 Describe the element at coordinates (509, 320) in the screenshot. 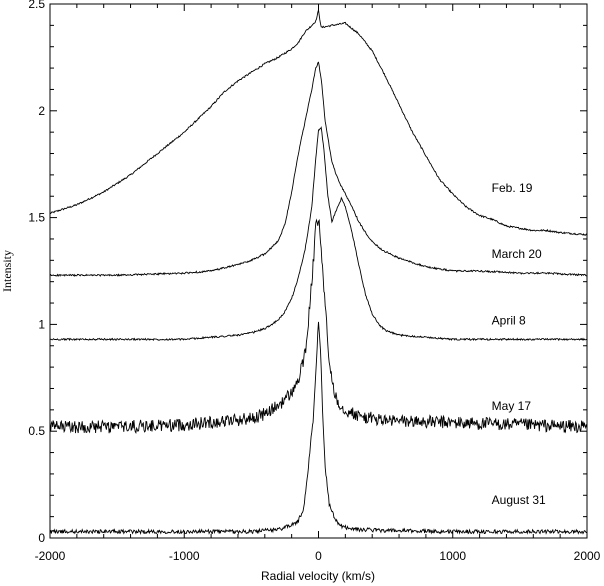

I see `series-label: April 8` at that location.